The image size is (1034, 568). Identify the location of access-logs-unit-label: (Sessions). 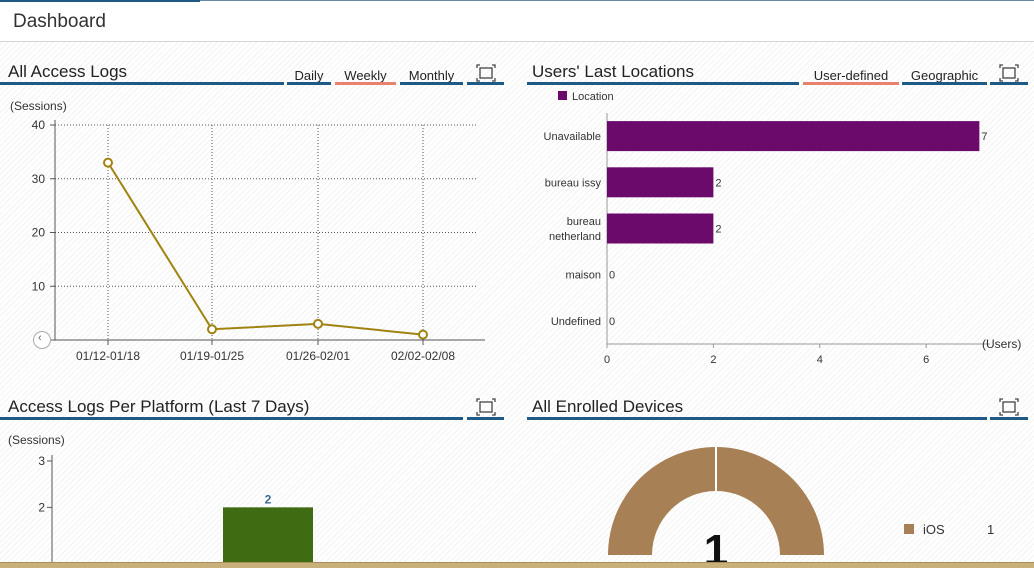
(38, 106).